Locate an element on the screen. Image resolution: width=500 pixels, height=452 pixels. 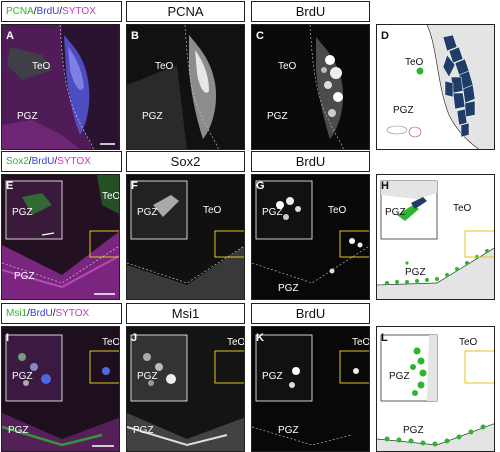
header-label: PCNA is located at coordinates (185, 11).